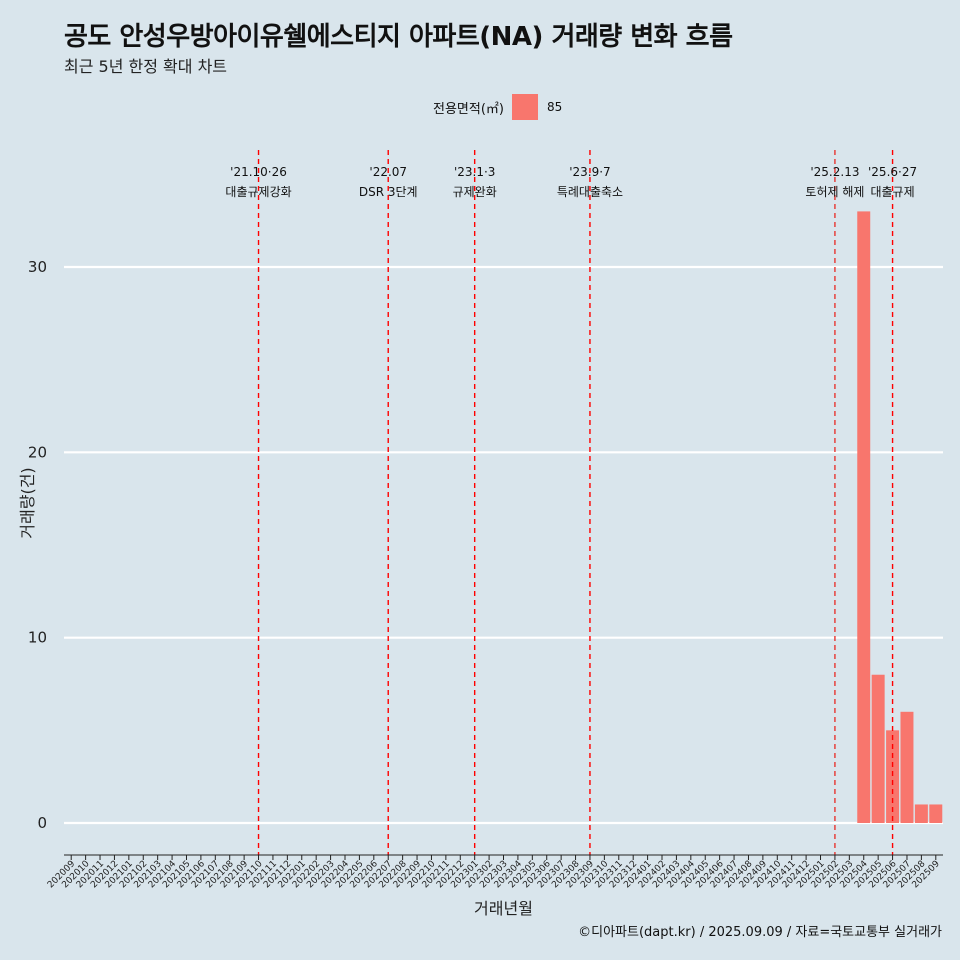 This screenshot has height=960, width=960. I want to click on event-date-label: '21.10·26, so click(258, 172).